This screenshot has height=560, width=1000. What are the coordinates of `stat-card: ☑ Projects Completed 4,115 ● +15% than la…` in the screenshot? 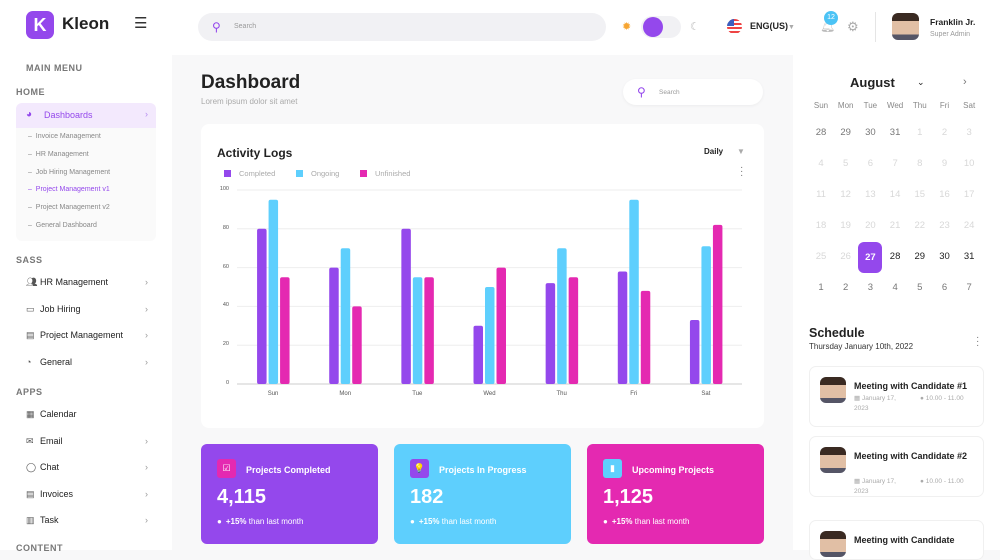 It's located at (289, 494).